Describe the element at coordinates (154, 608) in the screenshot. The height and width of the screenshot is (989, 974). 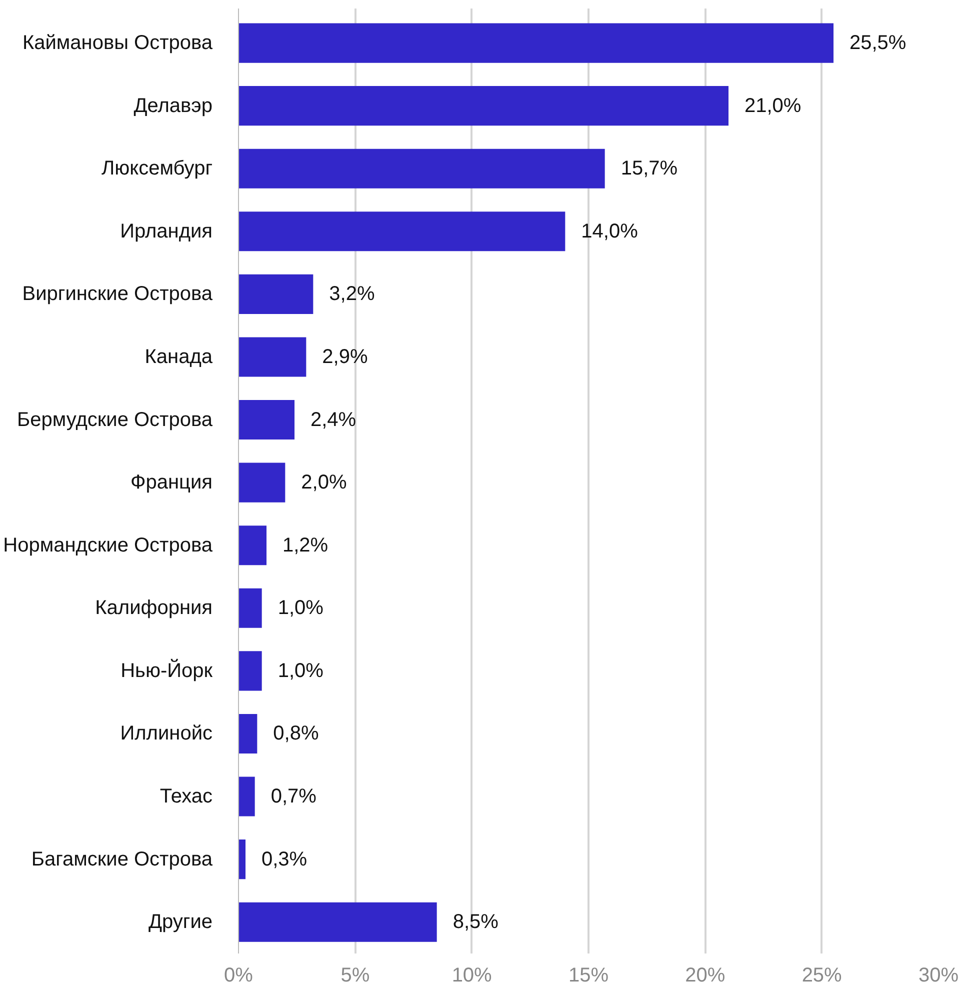
I see `y-tick-label: Калифорния` at that location.